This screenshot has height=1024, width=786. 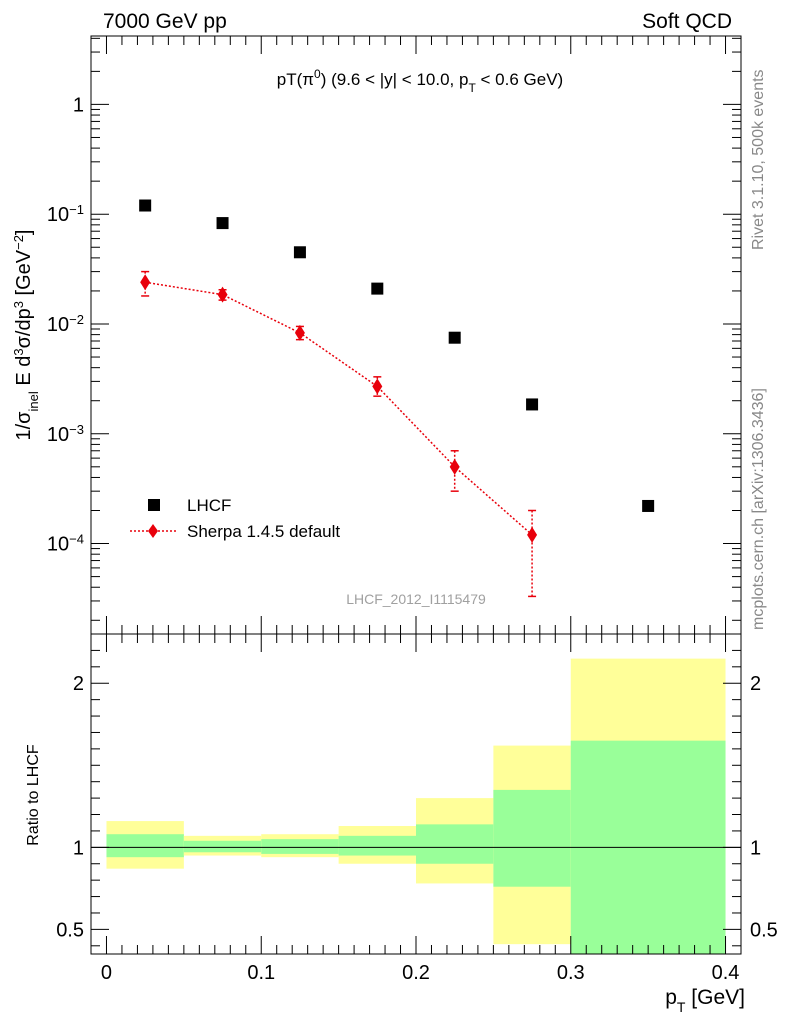 I want to click on mcplots-credit-label: mcplots.cern.ch [arXiv:1306.3436], so click(x=758, y=509).